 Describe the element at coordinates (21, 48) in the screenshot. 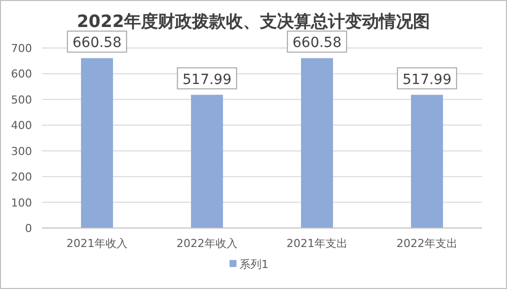

I see `y-tick-label: 700` at that location.